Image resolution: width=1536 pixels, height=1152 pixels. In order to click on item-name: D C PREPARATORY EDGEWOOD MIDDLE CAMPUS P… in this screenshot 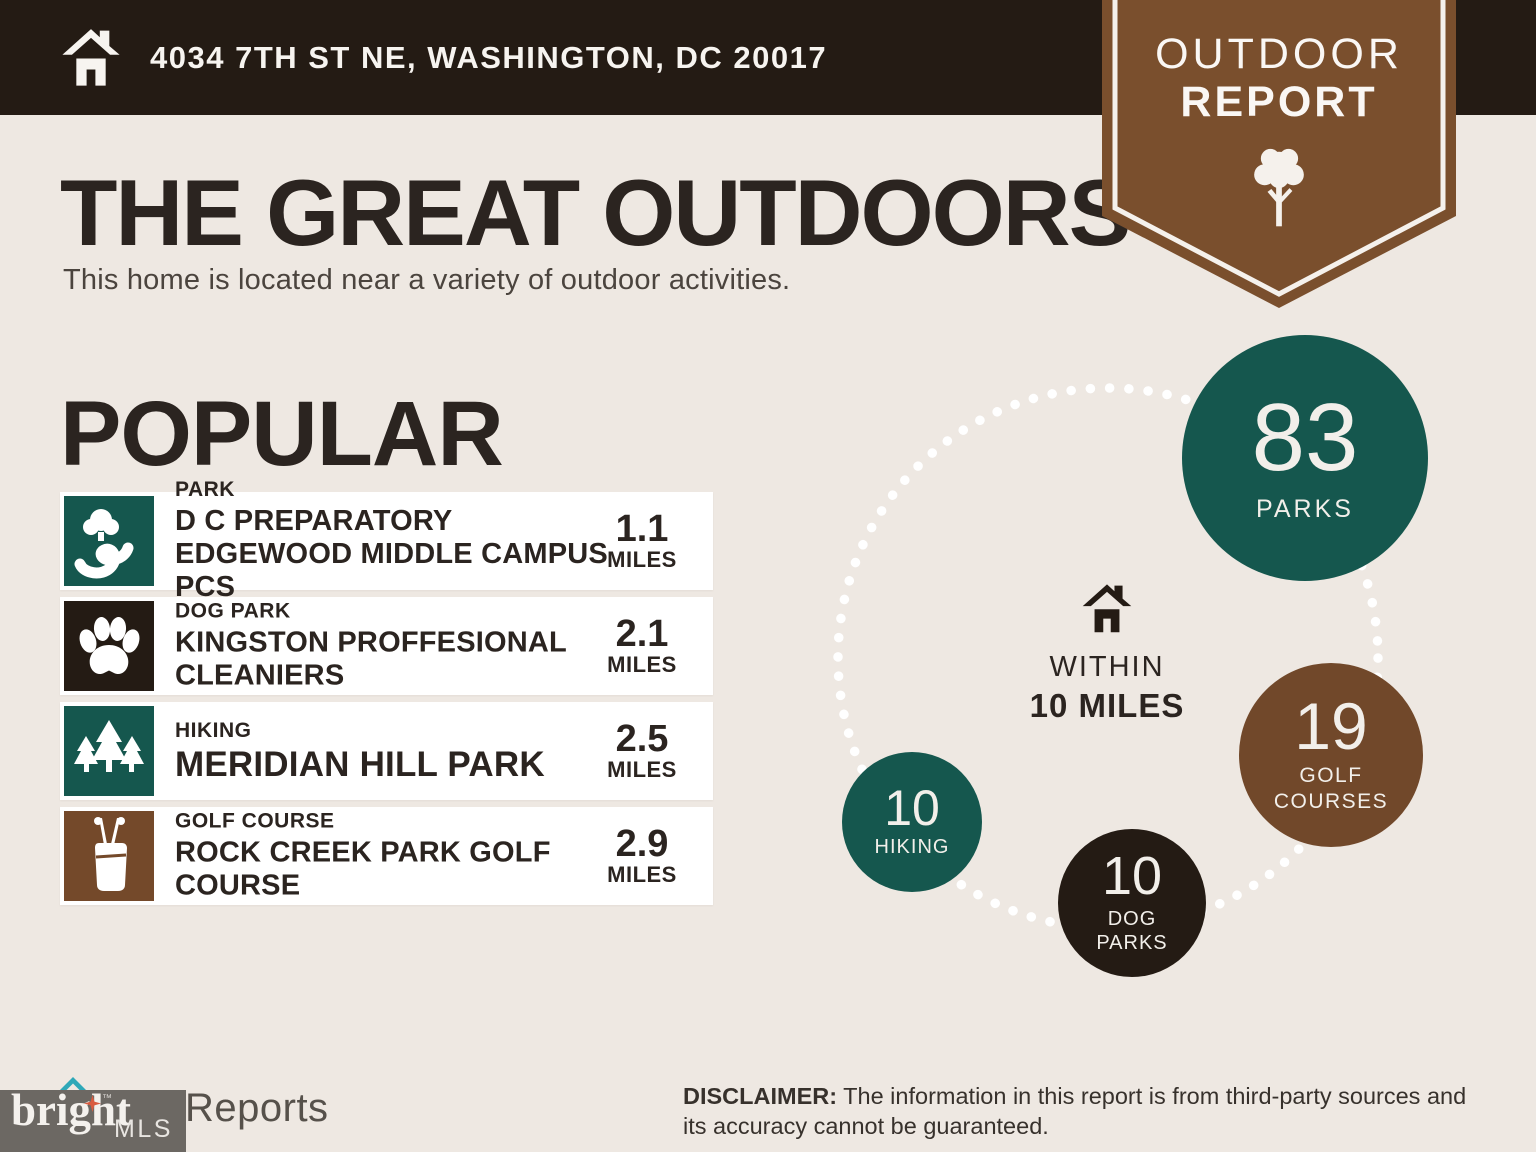, I will do `click(391, 554)`.